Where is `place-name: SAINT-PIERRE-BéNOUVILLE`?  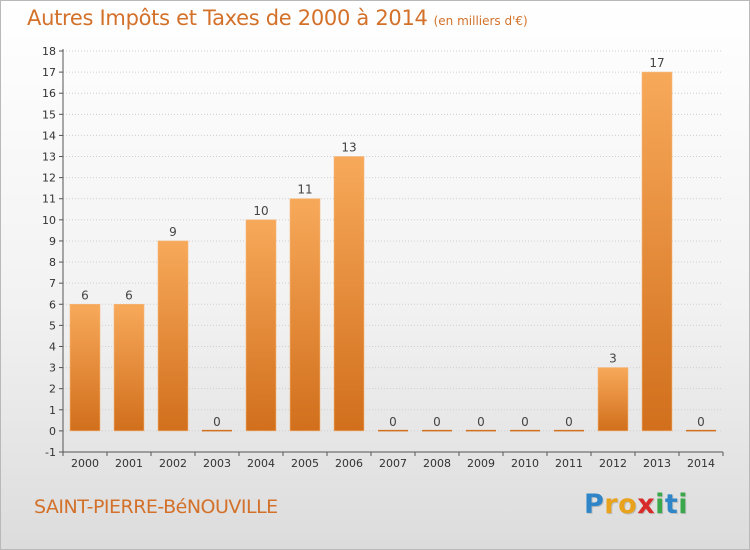 place-name: SAINT-PIERRE-BéNOUVILLE is located at coordinates (156, 507).